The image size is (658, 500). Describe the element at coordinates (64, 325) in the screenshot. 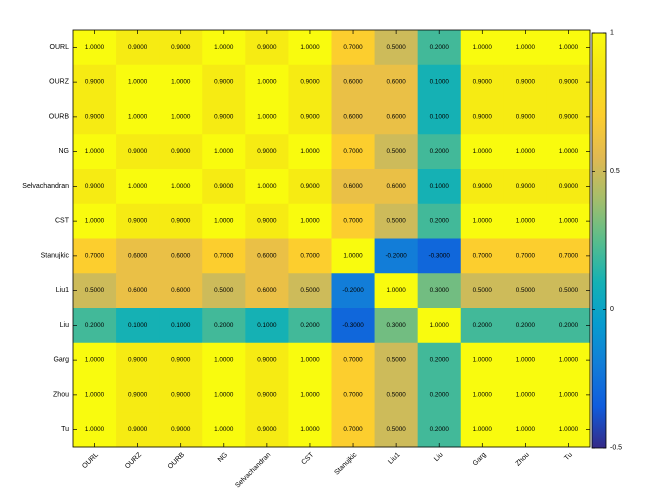

I see `y-tick-label: Liu` at that location.